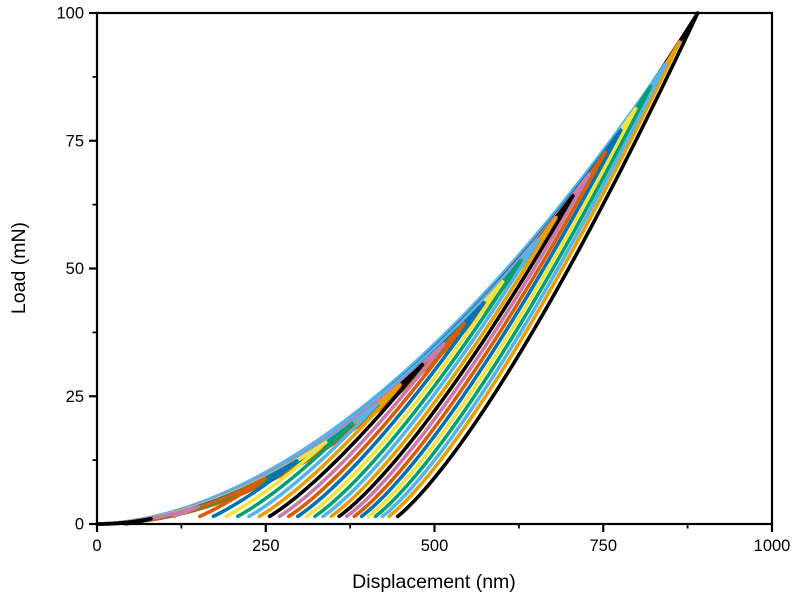  I want to click on y-tick-label: 75, so click(75, 141).